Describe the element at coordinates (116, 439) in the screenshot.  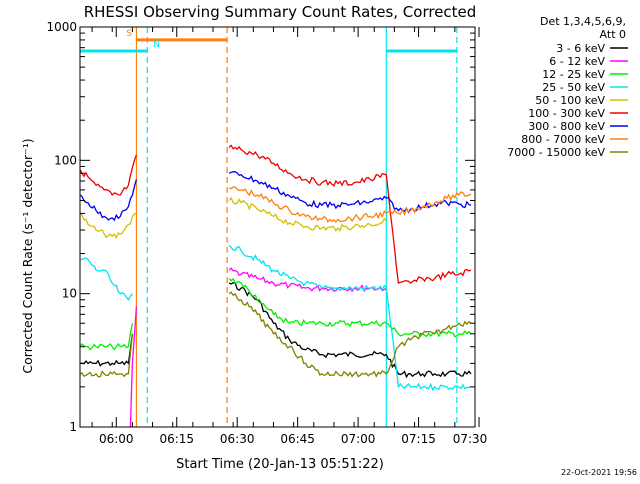
I see `x-tick-label-0: 06:00` at that location.